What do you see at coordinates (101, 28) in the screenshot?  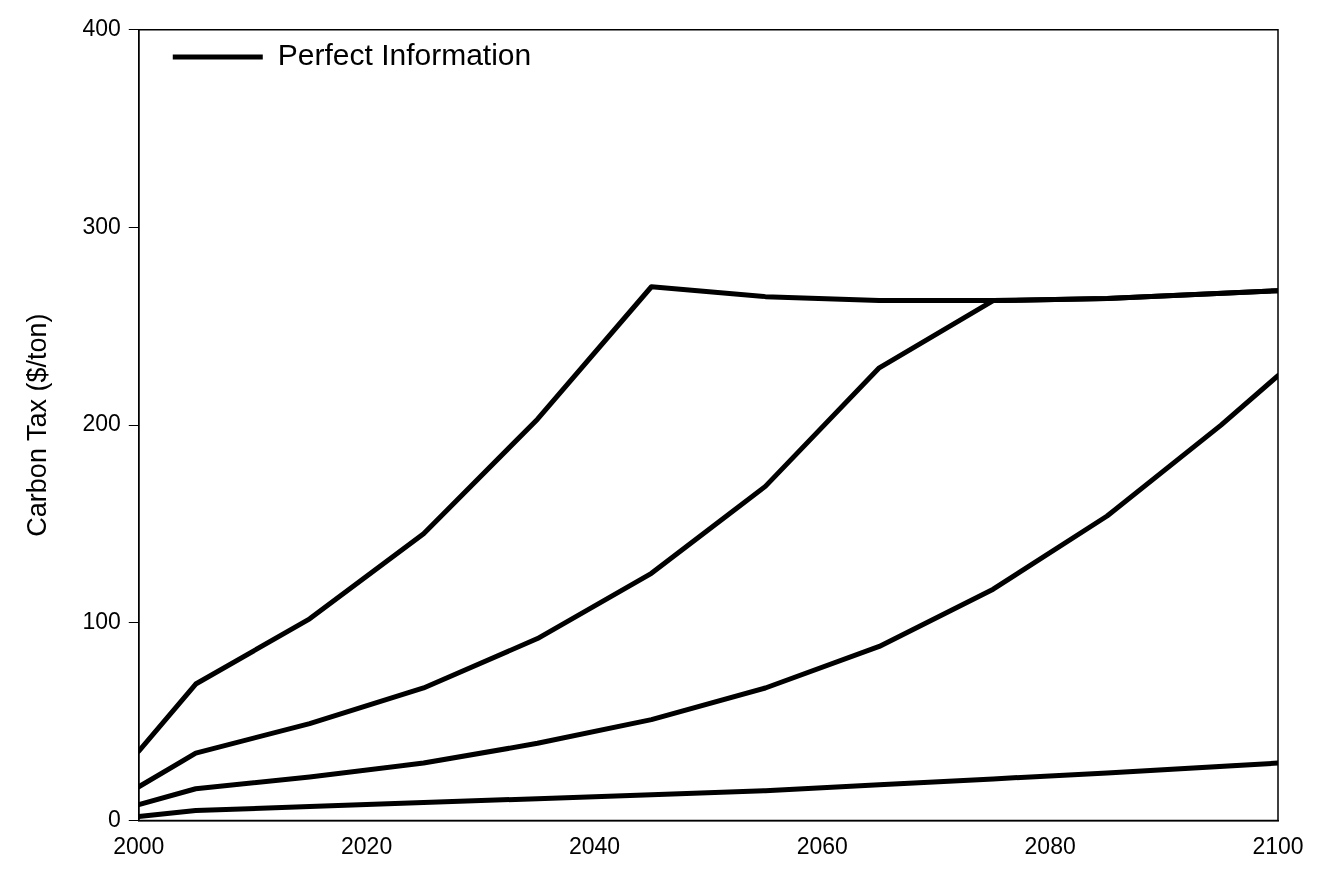 I see `y-tick-label: 400` at bounding box center [101, 28].